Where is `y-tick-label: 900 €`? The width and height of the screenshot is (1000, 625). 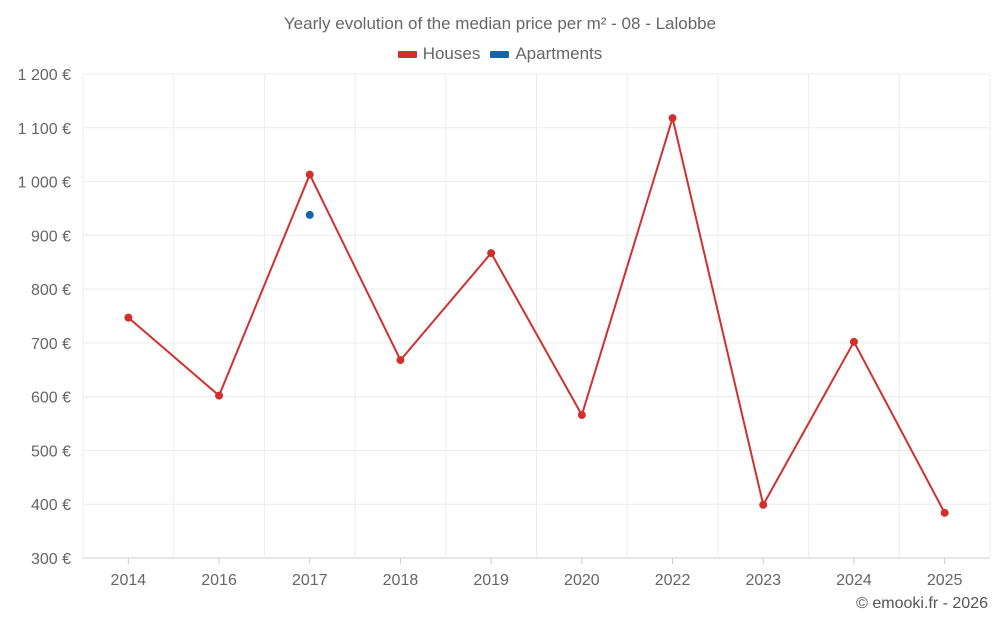
y-tick-label: 900 € is located at coordinates (51, 236).